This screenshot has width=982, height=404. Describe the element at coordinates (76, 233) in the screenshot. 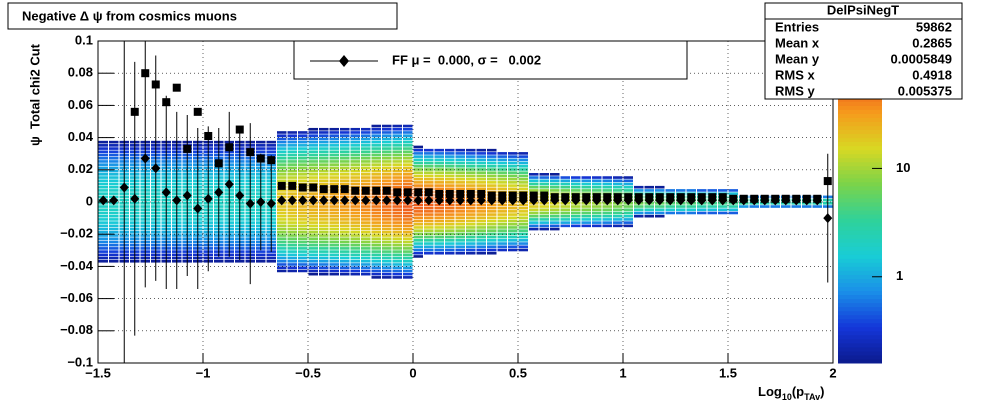

I see `y-tick-label: −0.02` at that location.